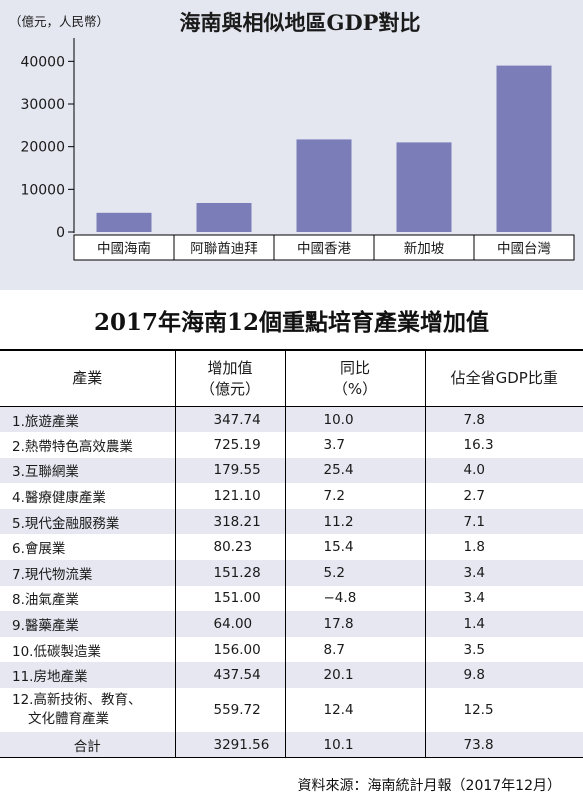 This screenshot has height=800, width=583. Describe the element at coordinates (42, 190) in the screenshot. I see `y-tick-label: 10000` at that location.